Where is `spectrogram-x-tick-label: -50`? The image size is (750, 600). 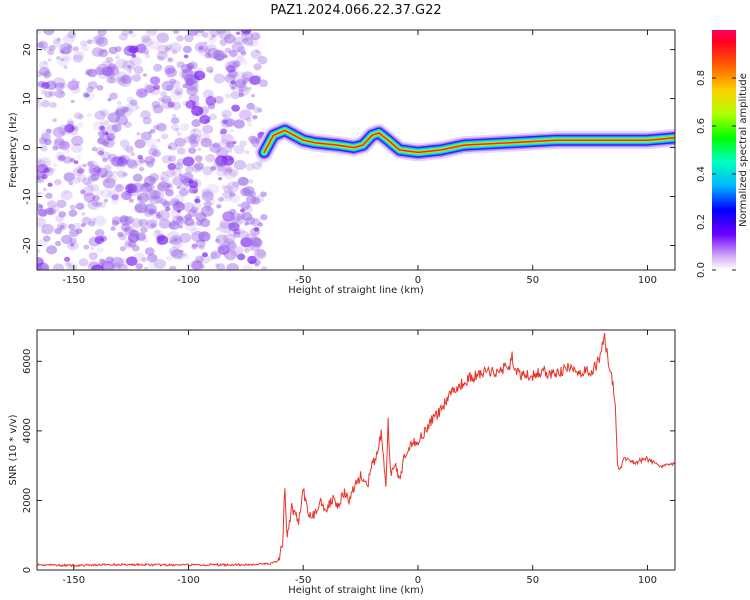 spectrogram-x-tick-label: -50 is located at coordinates (303, 280).